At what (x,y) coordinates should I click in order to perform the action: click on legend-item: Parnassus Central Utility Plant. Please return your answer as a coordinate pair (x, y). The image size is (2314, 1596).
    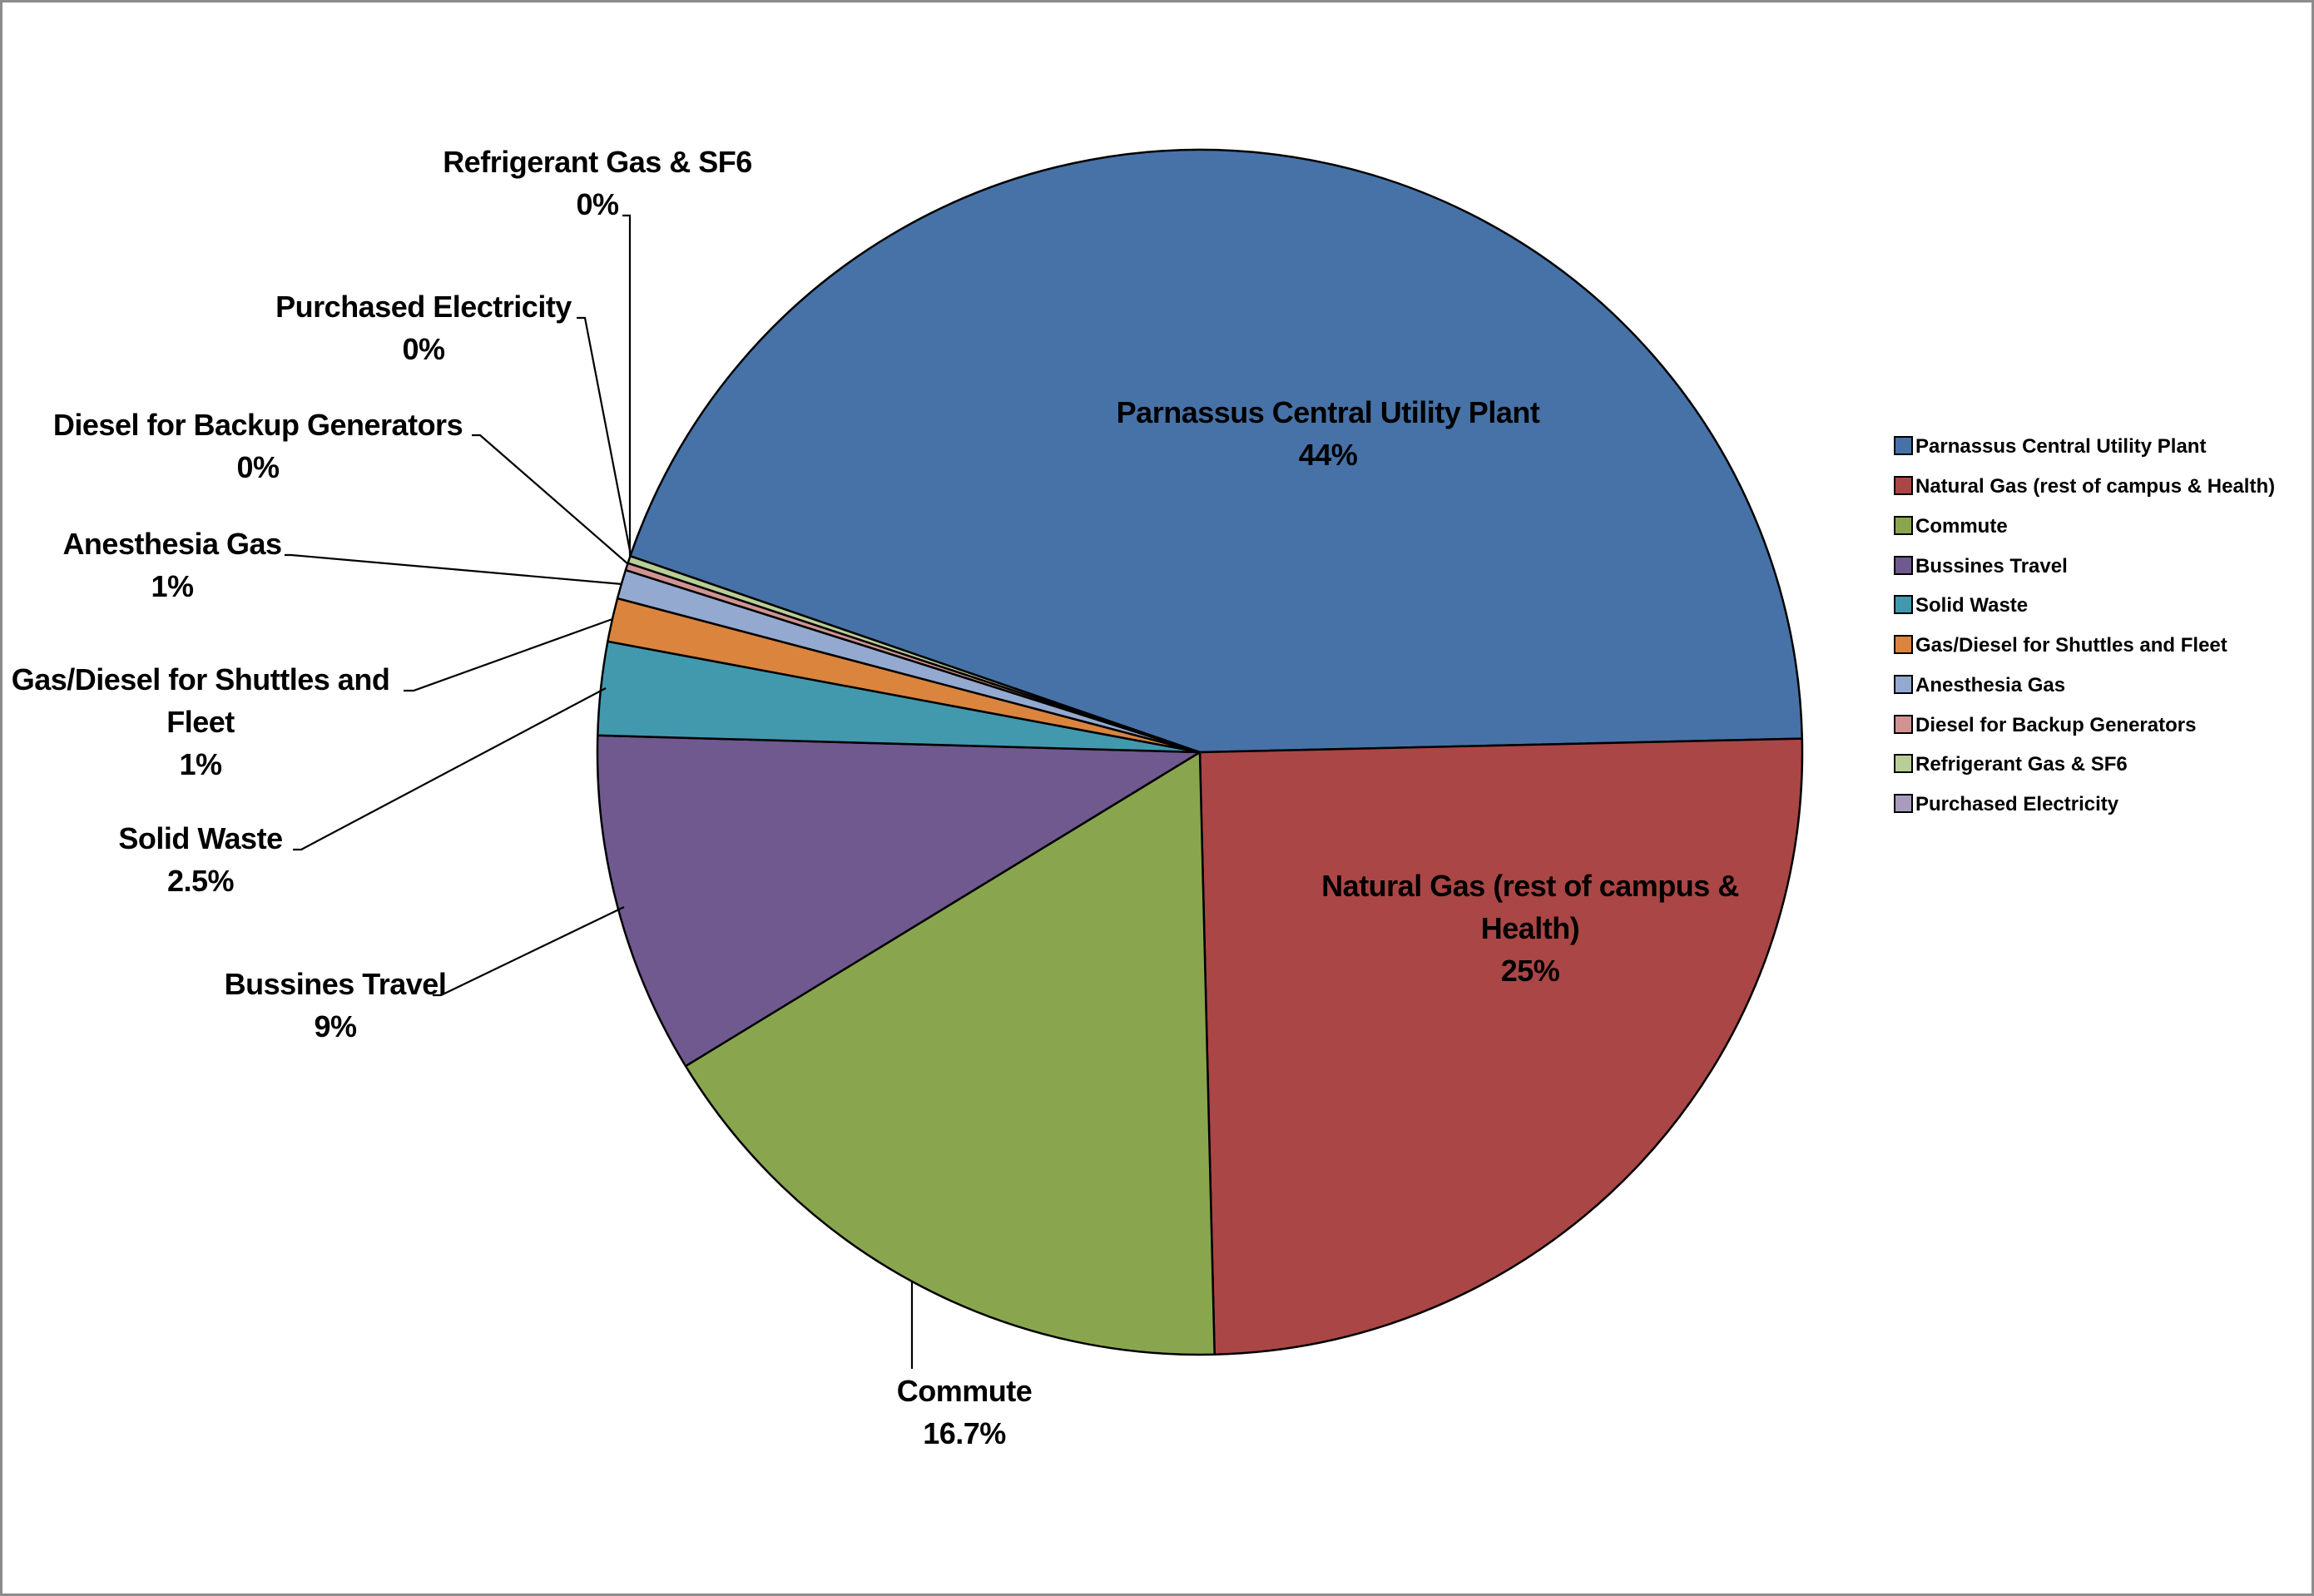
    Looking at the image, I should click on (2050, 446).